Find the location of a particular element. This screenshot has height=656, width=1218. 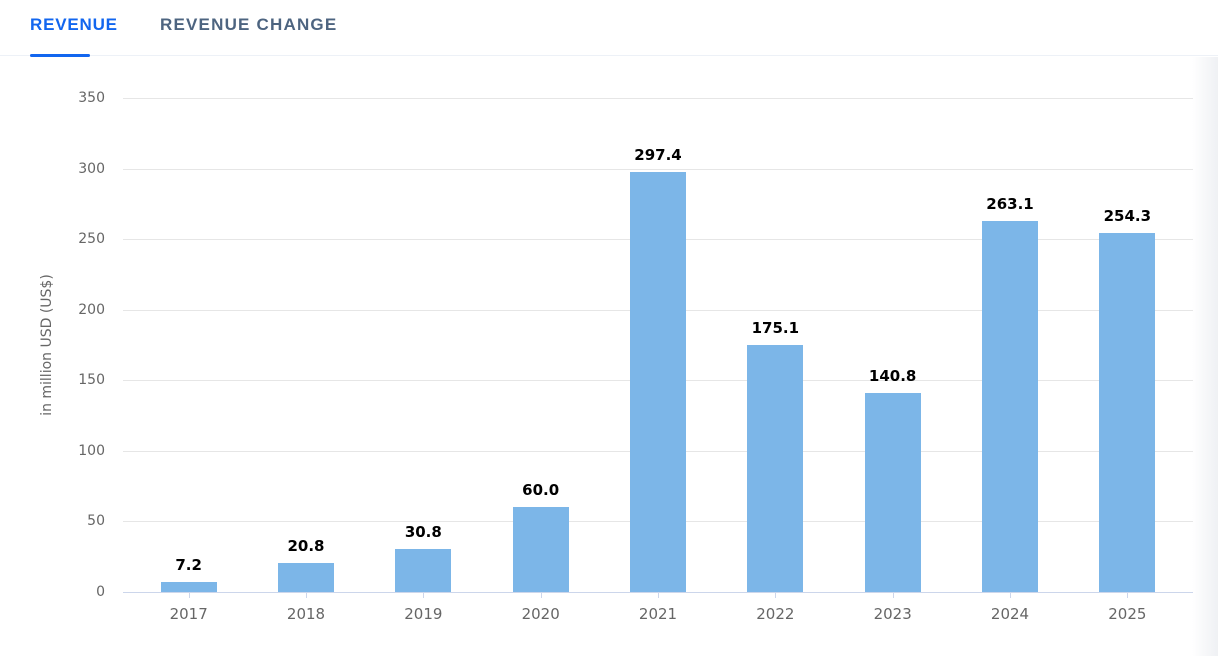

active-tab-underline is located at coordinates (60, 55).